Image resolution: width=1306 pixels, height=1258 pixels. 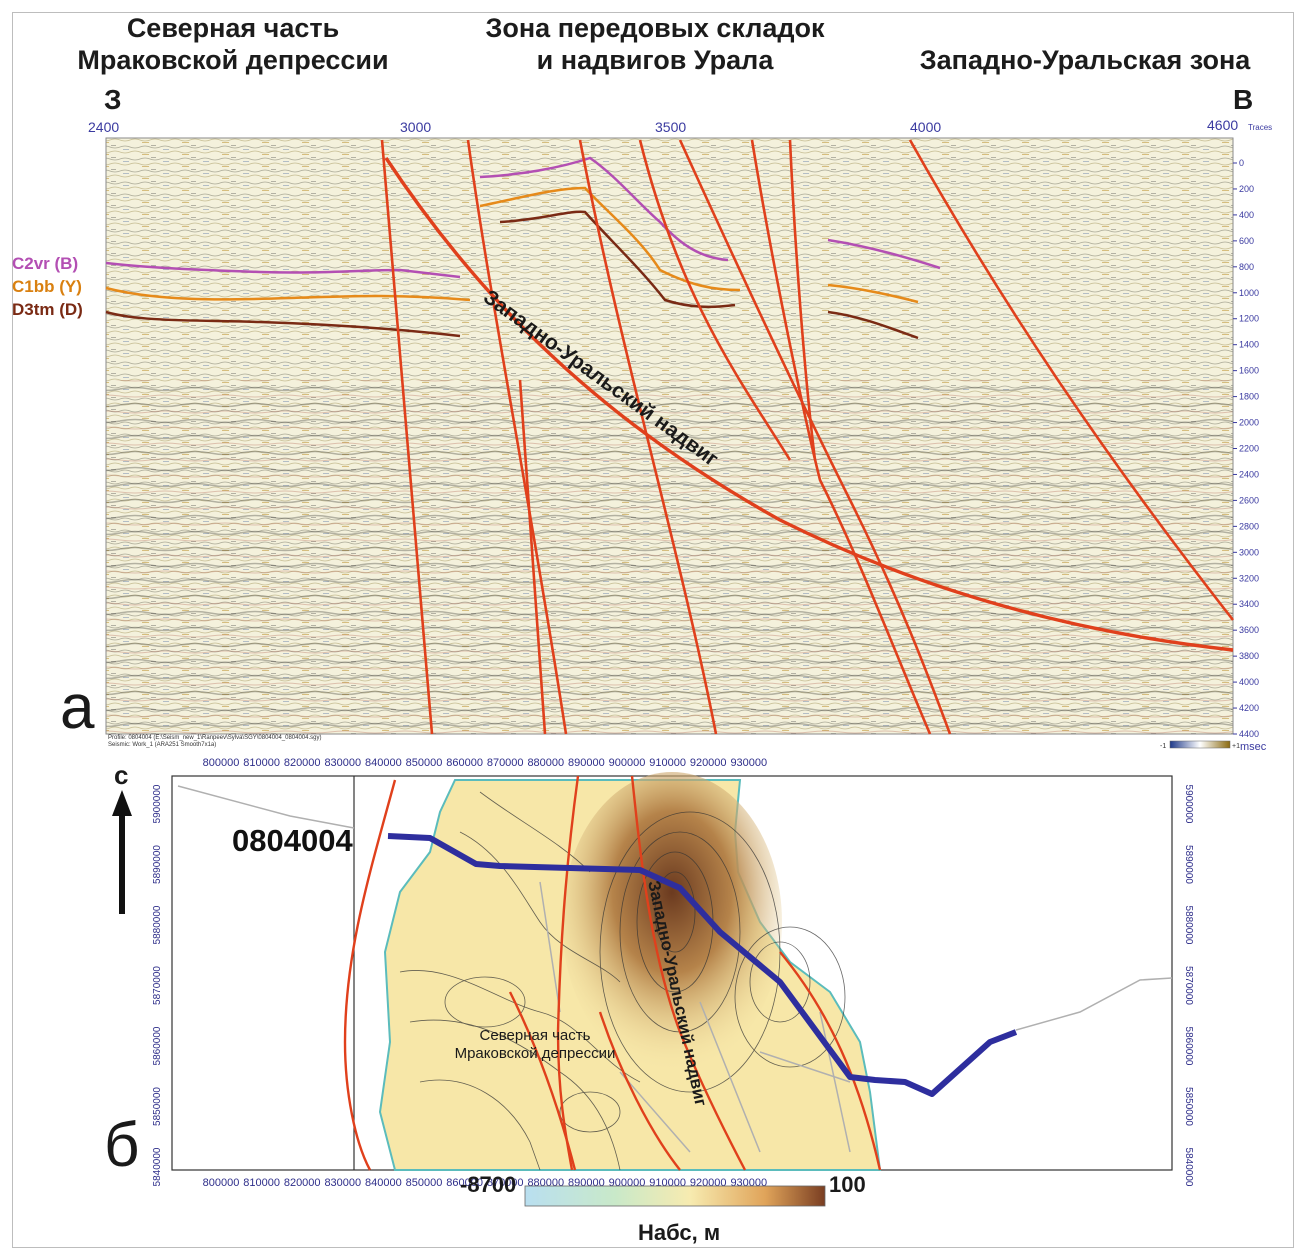 What do you see at coordinates (1241, 163) in the screenshot?
I see `time-tick: 0` at bounding box center [1241, 163].